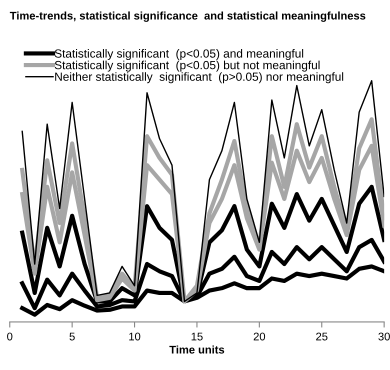 The height and width of the screenshot is (370, 390). Describe the element at coordinates (134, 336) in the screenshot. I see `x-tick-label: 10` at that location.